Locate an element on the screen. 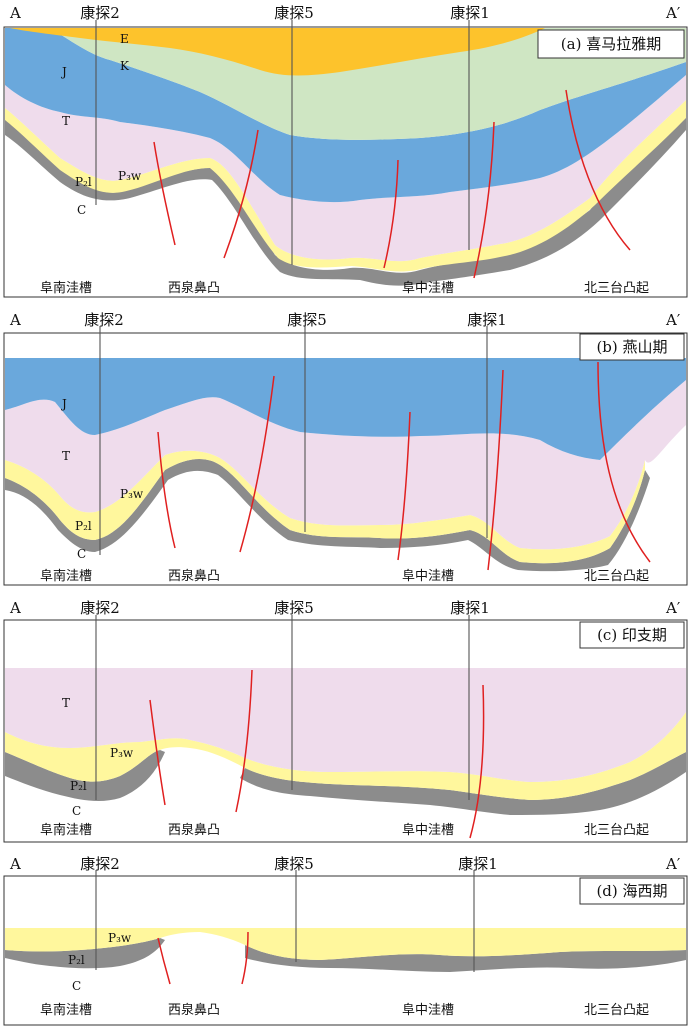 The image size is (700, 1029). panel-a-unit-t: T is located at coordinates (66, 121).